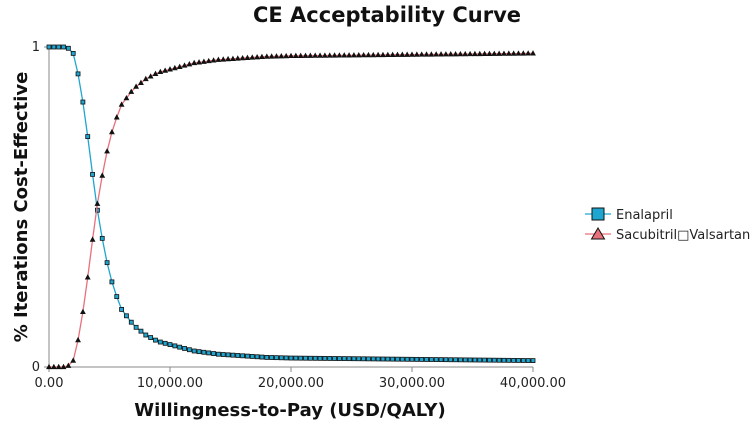  Describe the element at coordinates (598, 214) in the screenshot. I see `legend-marker-square` at that location.